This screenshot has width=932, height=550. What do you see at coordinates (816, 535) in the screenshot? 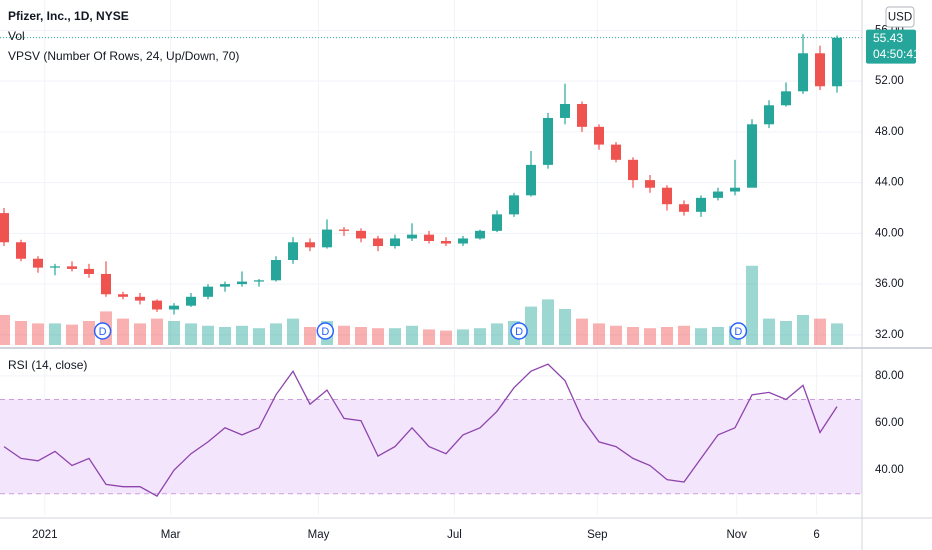
I see `x-tick-label: 6` at bounding box center [816, 535].